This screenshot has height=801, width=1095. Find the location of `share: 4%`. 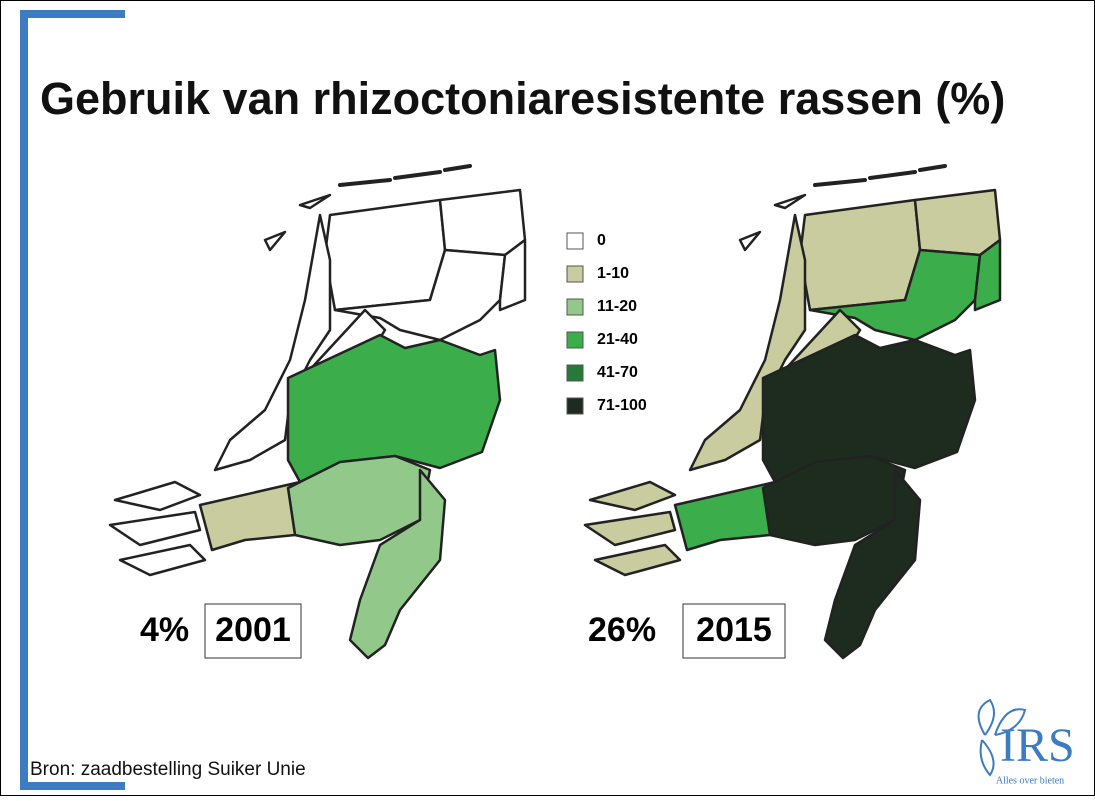

share: 4% is located at coordinates (164, 630).